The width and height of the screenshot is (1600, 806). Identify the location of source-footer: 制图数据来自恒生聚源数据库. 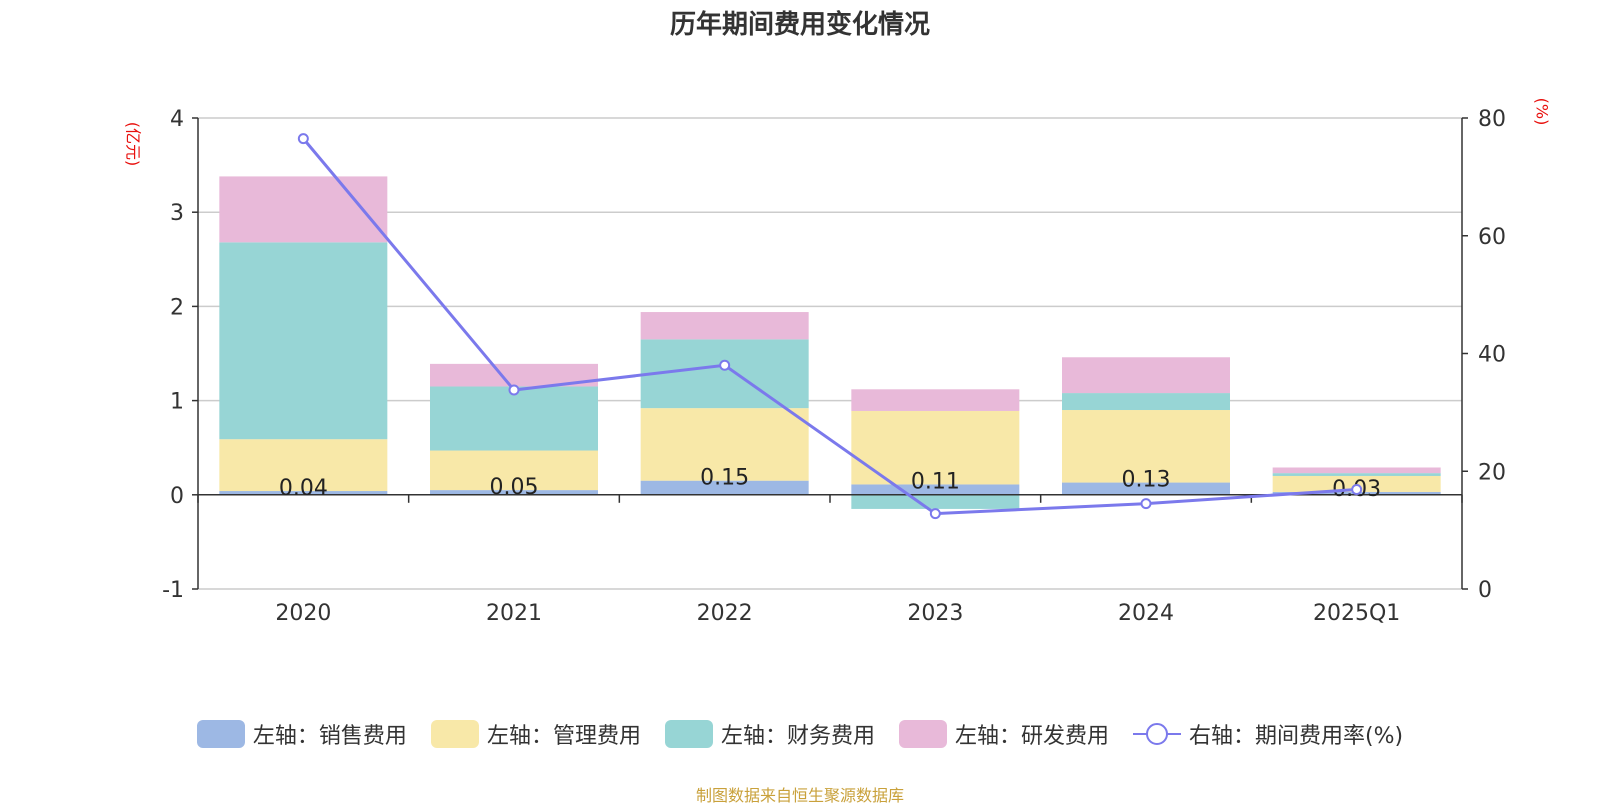
(799, 795).